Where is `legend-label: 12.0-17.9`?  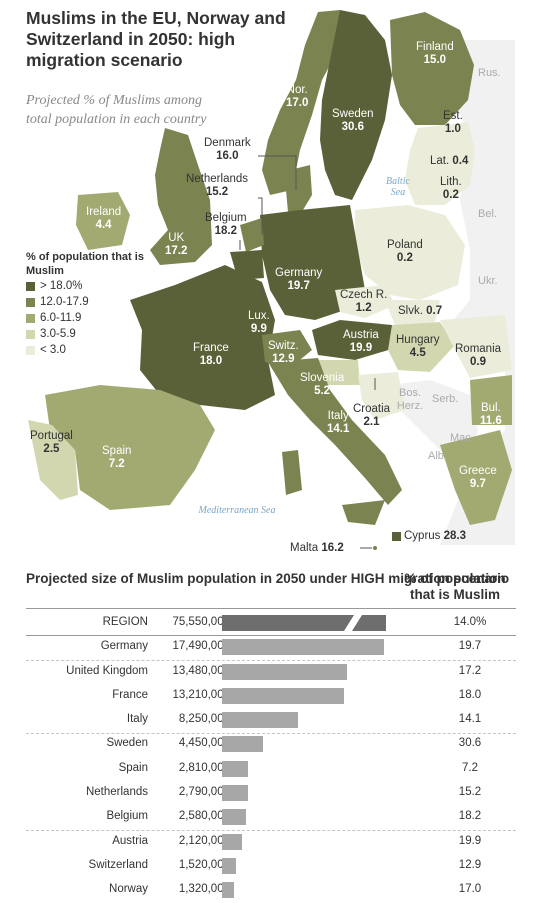 legend-label: 12.0-17.9 is located at coordinates (64, 302).